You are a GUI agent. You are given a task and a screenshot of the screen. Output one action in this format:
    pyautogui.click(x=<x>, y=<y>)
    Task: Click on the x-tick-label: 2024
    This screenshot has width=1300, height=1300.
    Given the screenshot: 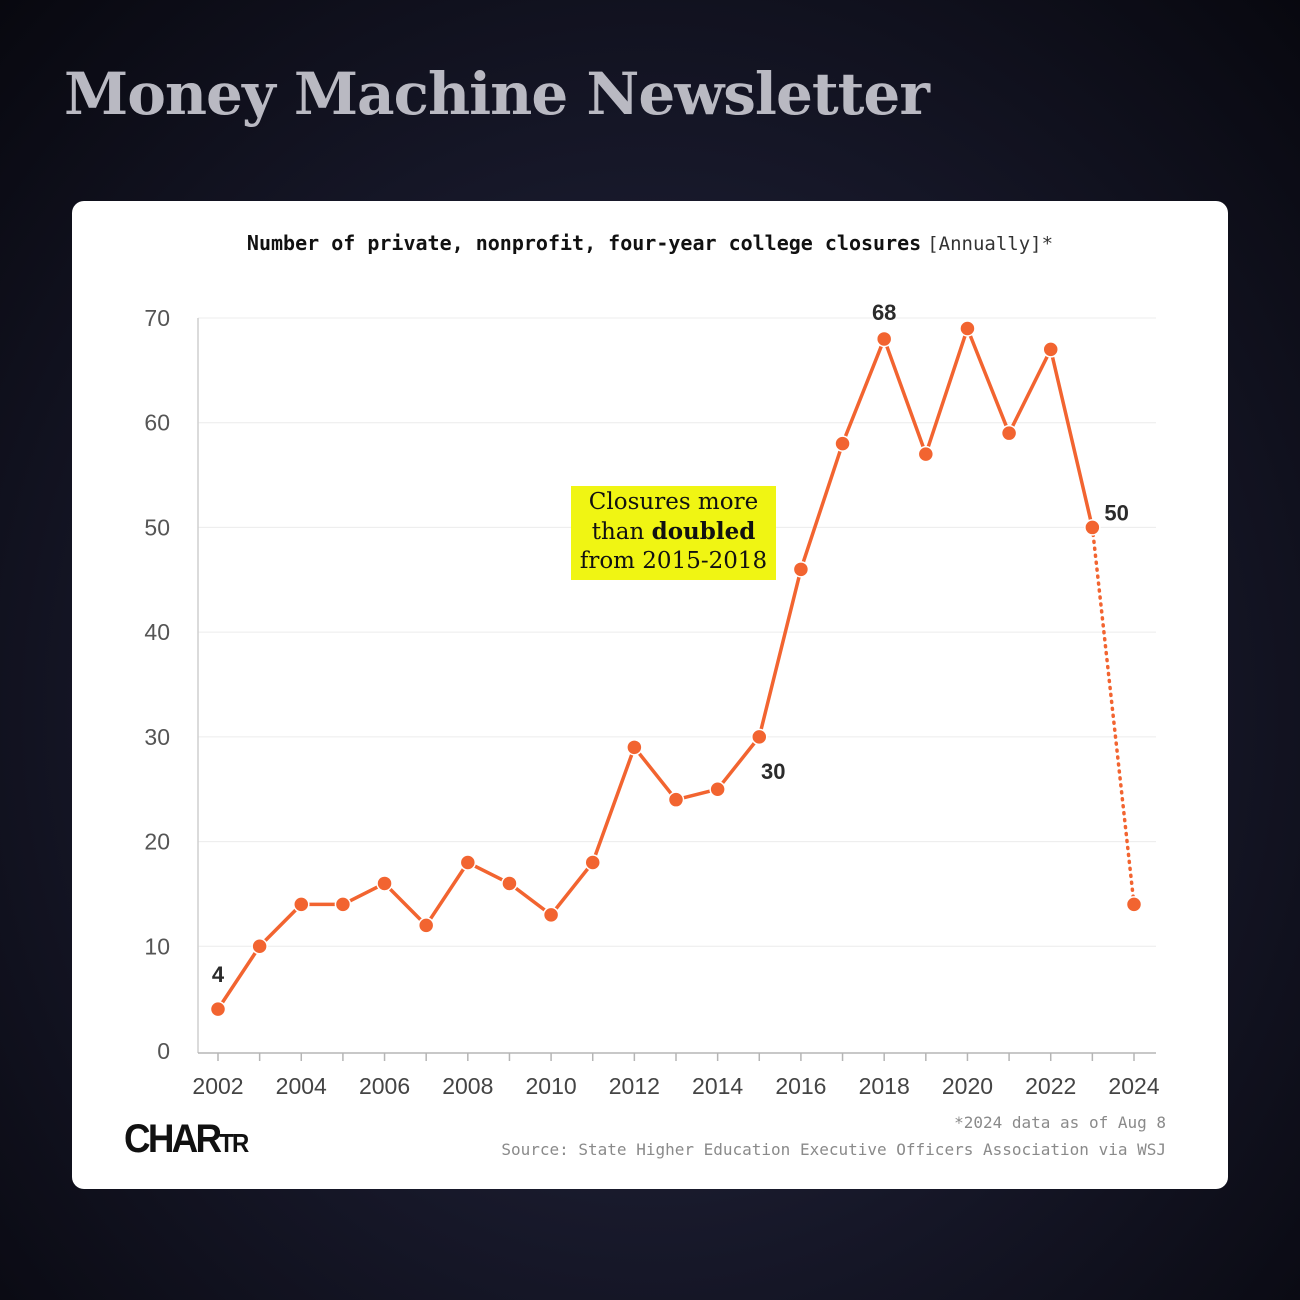 What is the action you would take?
    pyautogui.click(x=1133, y=1086)
    